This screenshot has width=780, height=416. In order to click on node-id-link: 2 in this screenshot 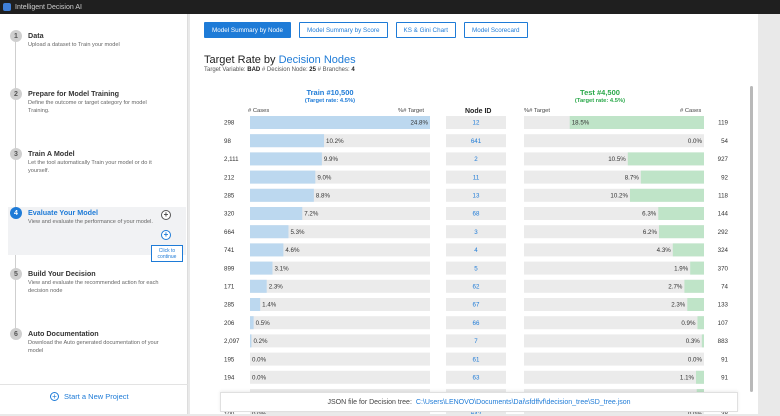, I will do `click(476, 159)`.